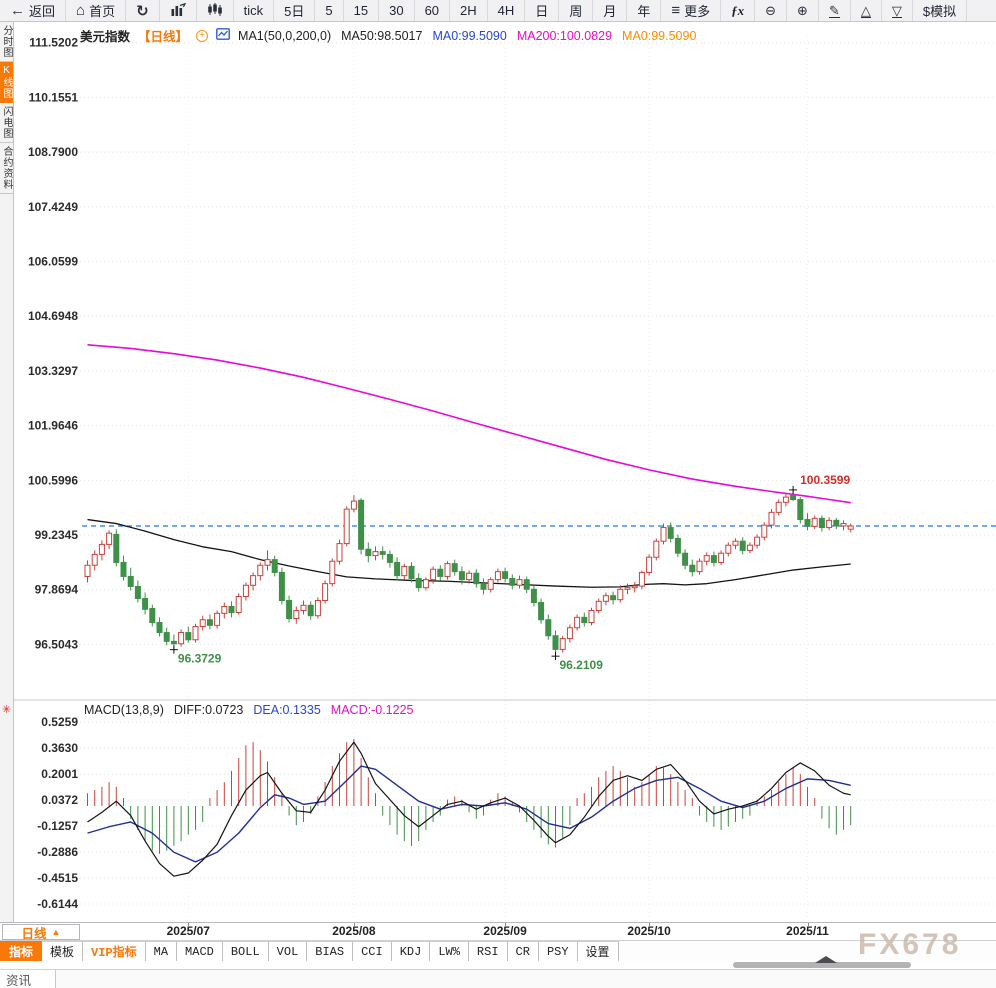 Image resolution: width=996 pixels, height=988 pixels. What do you see at coordinates (372, 951) in the screenshot?
I see `indicator-tab-CCI: CCI` at bounding box center [372, 951].